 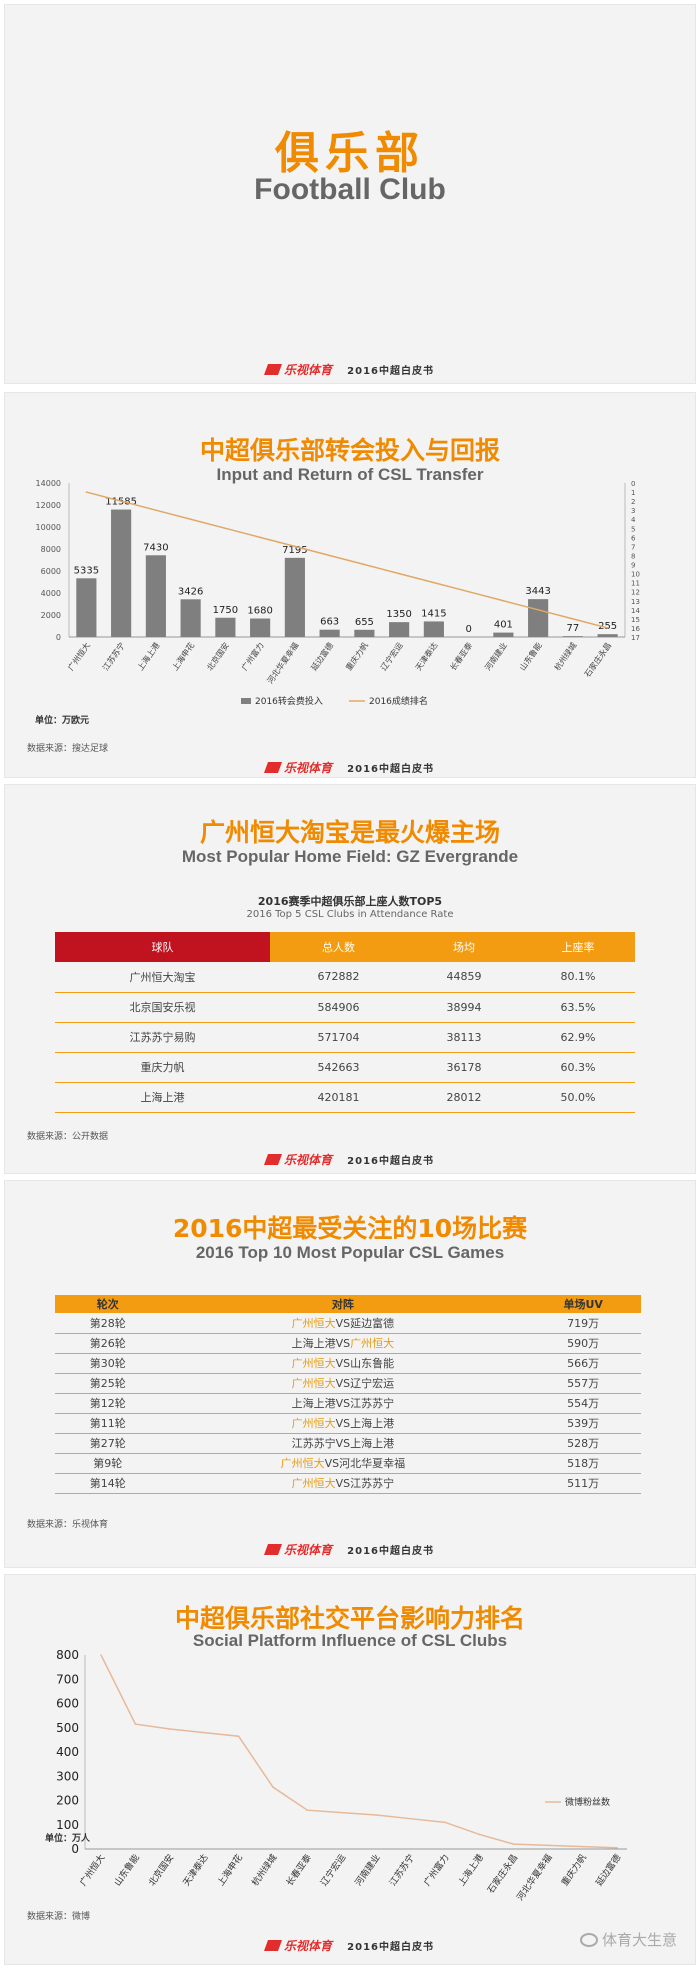 I want to click on cell-match: 广州恒大VS辽宁宏运, so click(x=343, y=1383).